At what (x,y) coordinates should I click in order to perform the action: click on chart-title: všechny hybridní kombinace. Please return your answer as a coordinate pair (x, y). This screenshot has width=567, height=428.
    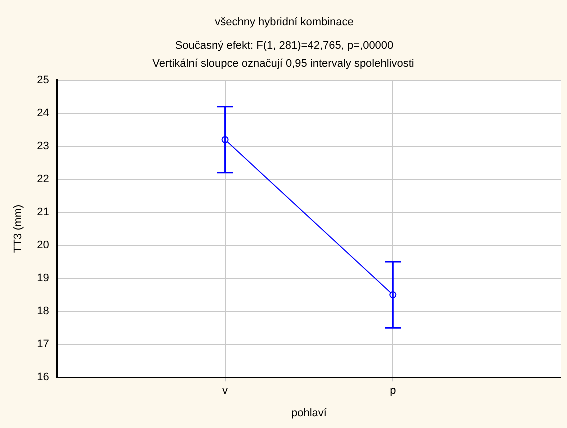
    Looking at the image, I should click on (284, 22).